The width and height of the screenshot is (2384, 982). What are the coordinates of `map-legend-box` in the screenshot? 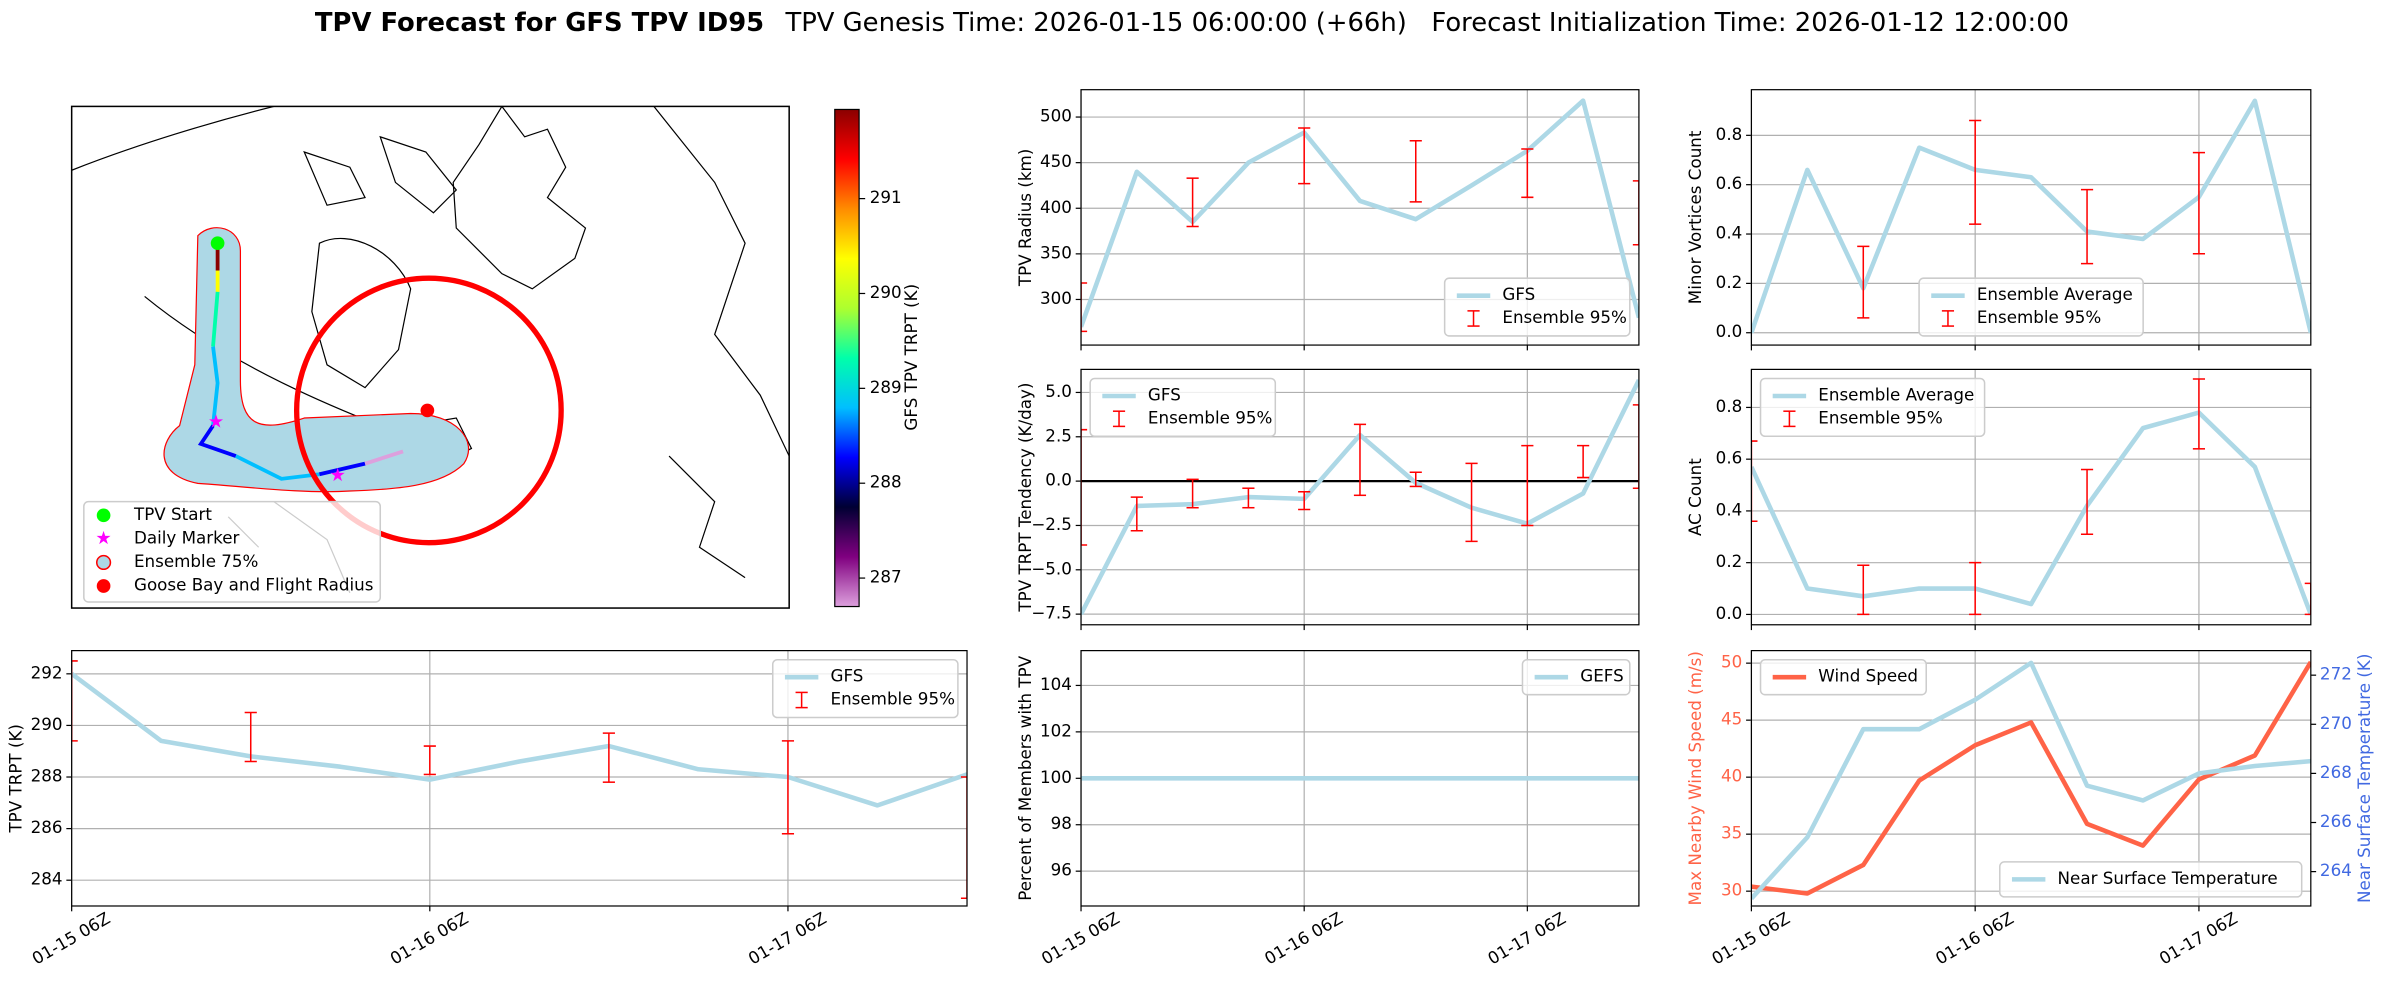 It's located at (232, 551).